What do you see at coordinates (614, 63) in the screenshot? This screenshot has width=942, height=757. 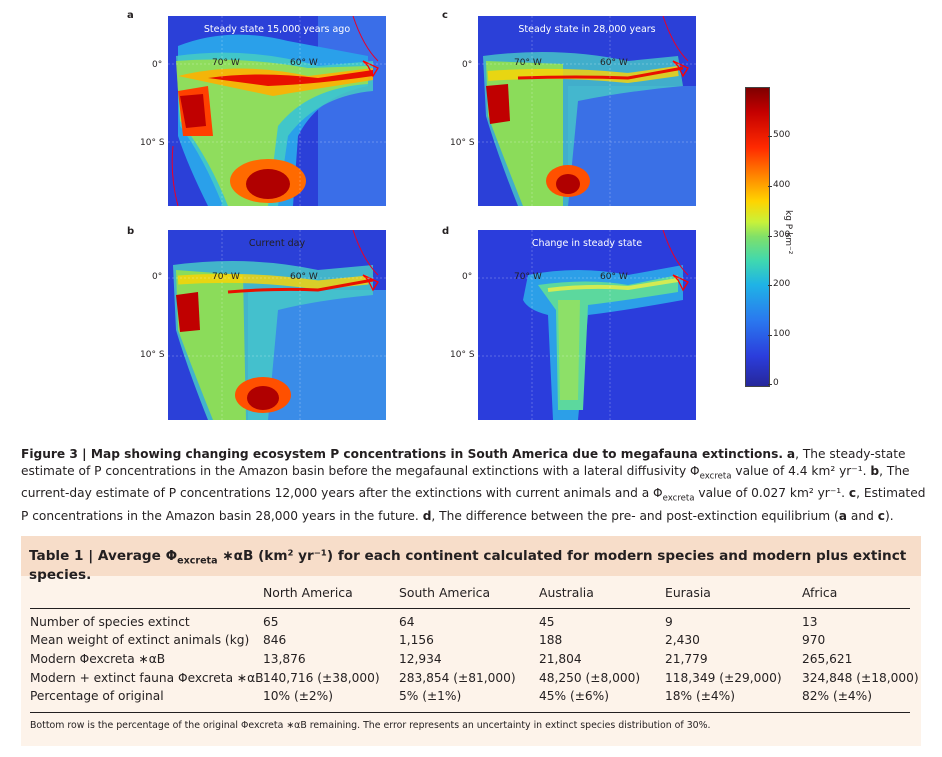 I see `lon-label-60w-c: 60° W` at bounding box center [614, 63].